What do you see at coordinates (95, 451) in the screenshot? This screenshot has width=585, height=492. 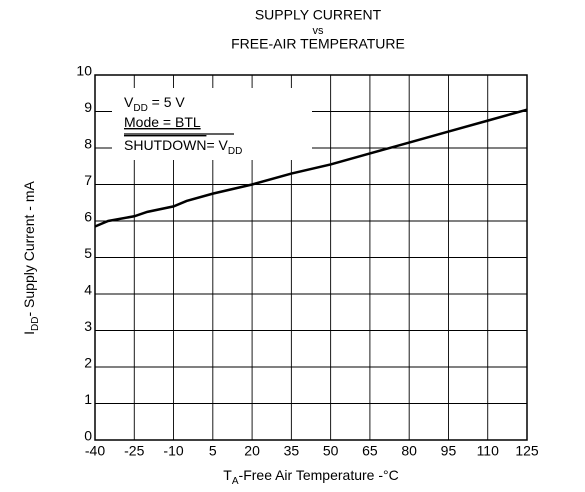 I see `x-tick-label: -40` at bounding box center [95, 451].